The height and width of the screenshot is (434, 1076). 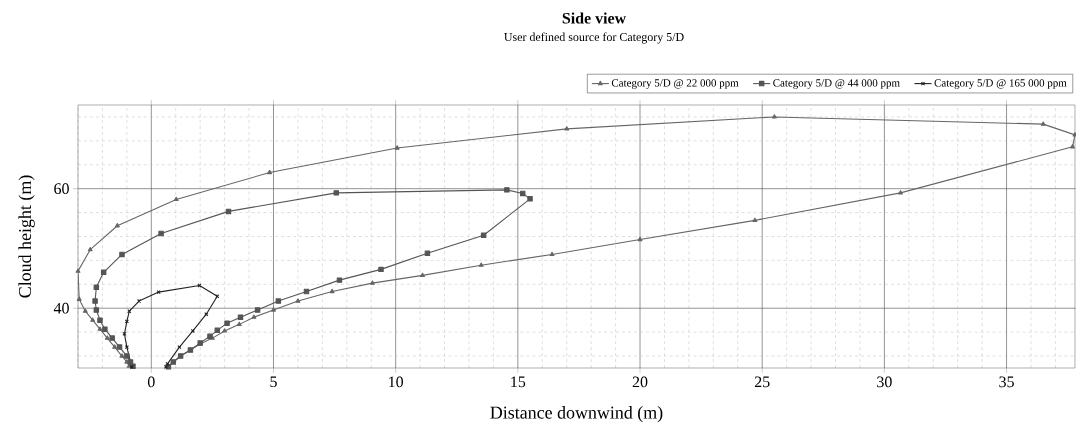 What do you see at coordinates (576, 414) in the screenshot?
I see `x-axis-title: Distance downwind (m)` at bounding box center [576, 414].